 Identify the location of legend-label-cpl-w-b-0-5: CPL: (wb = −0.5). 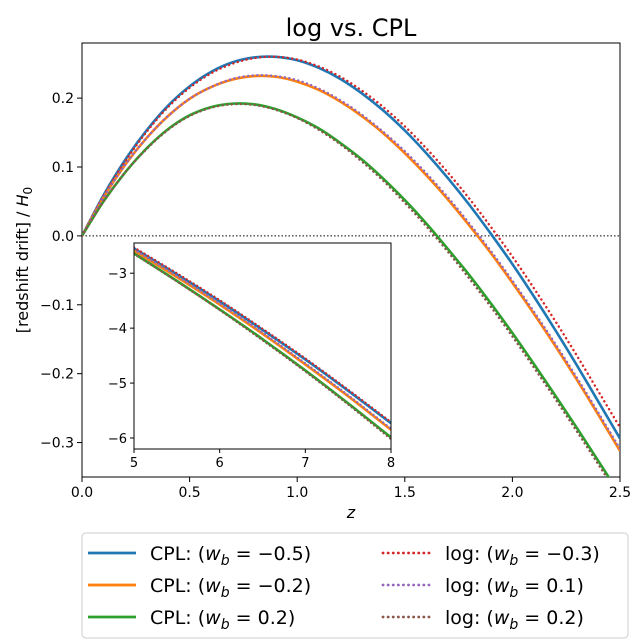
(230, 556).